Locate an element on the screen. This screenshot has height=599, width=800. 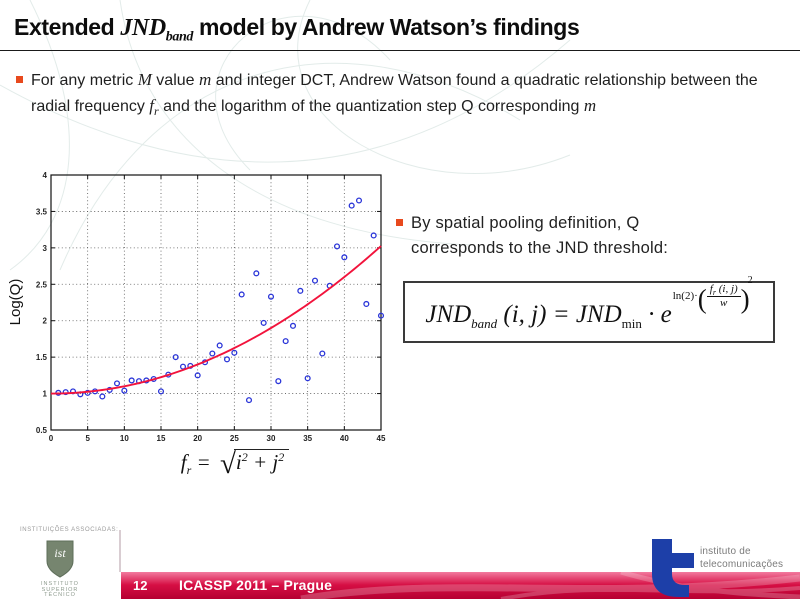
svg-text: 5 is located at coordinates (87, 438).